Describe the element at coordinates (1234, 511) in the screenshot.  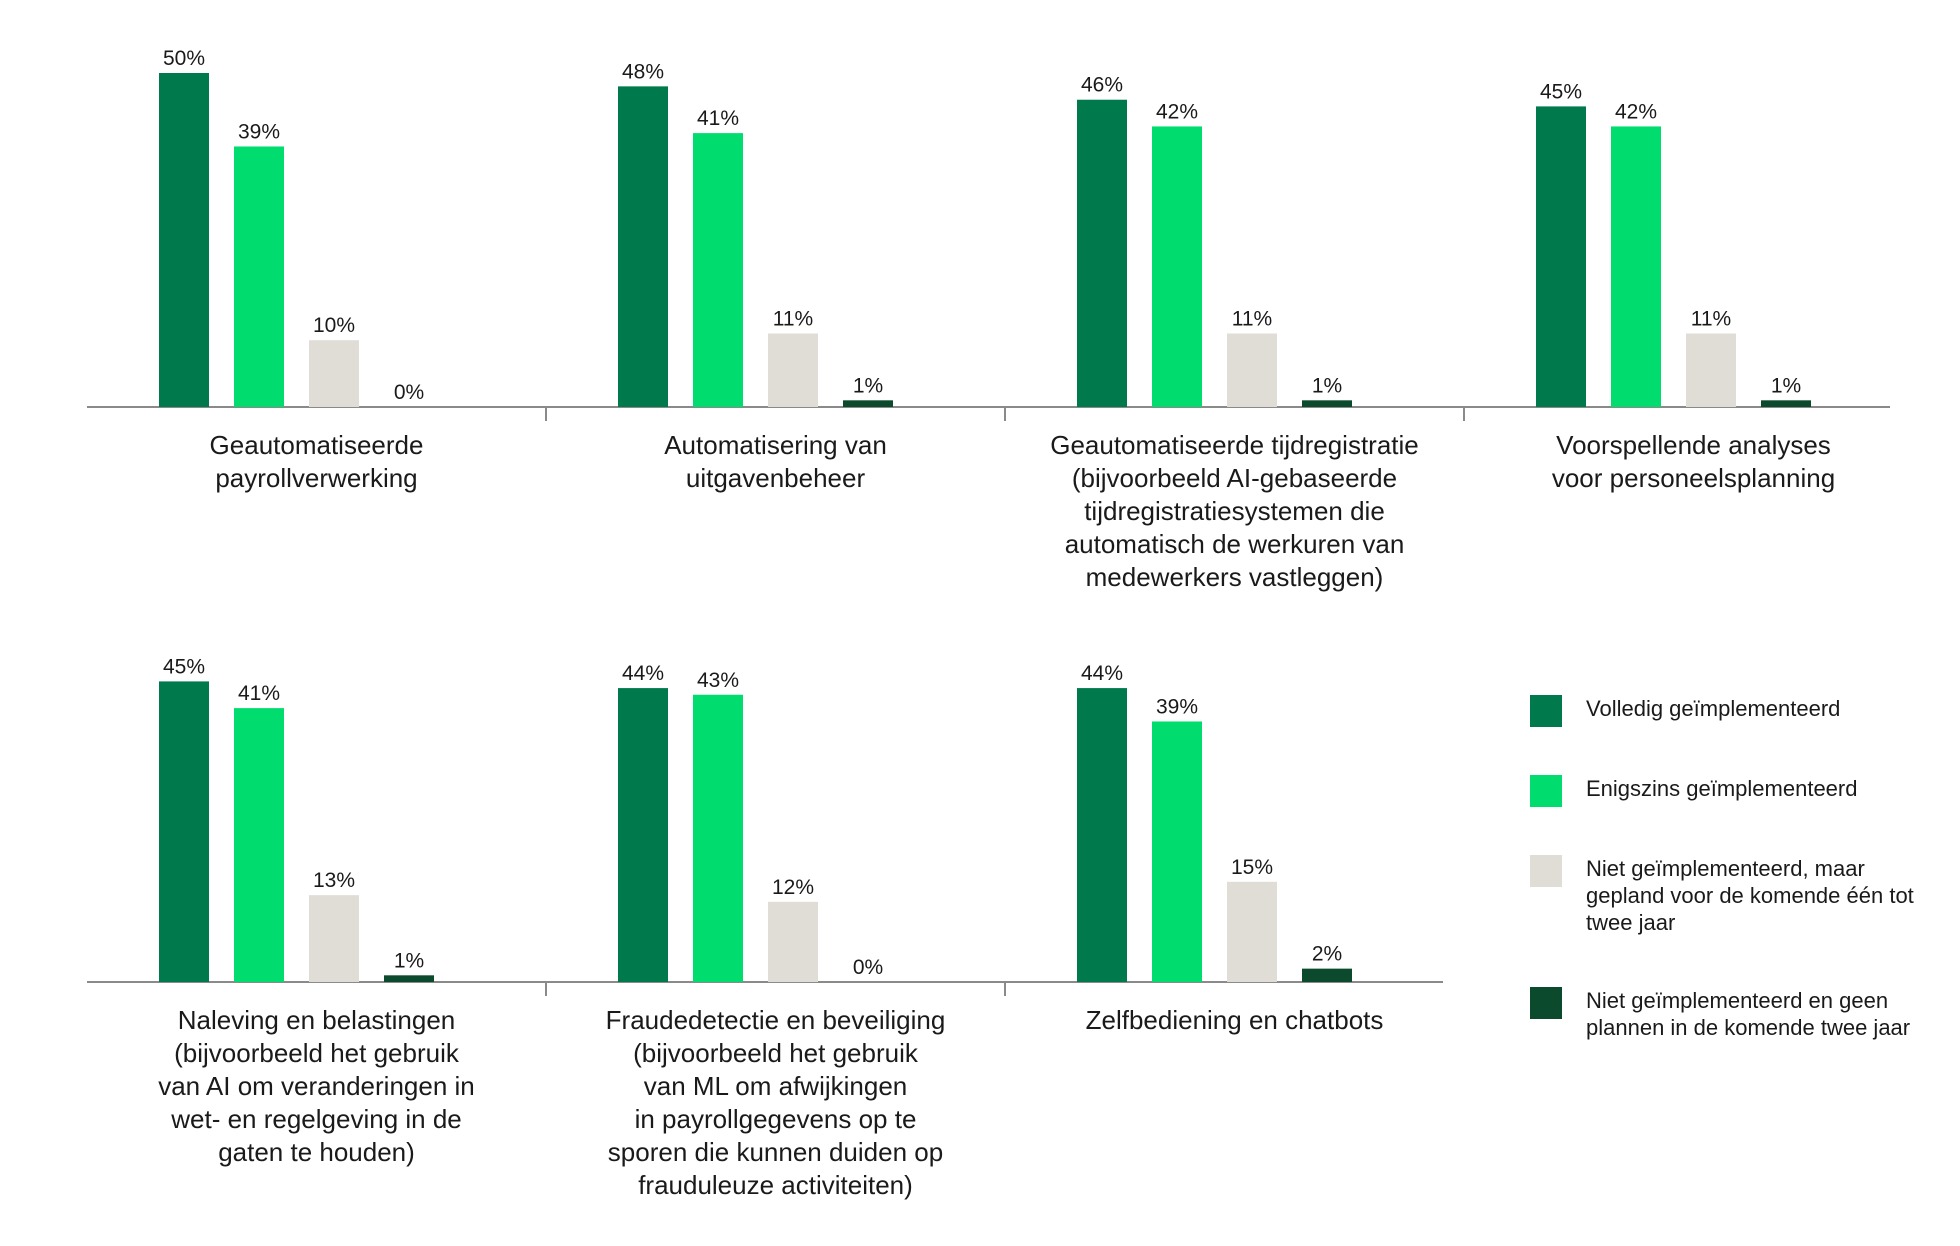
I see `category-label: tijdregistratiesystemen die` at that location.